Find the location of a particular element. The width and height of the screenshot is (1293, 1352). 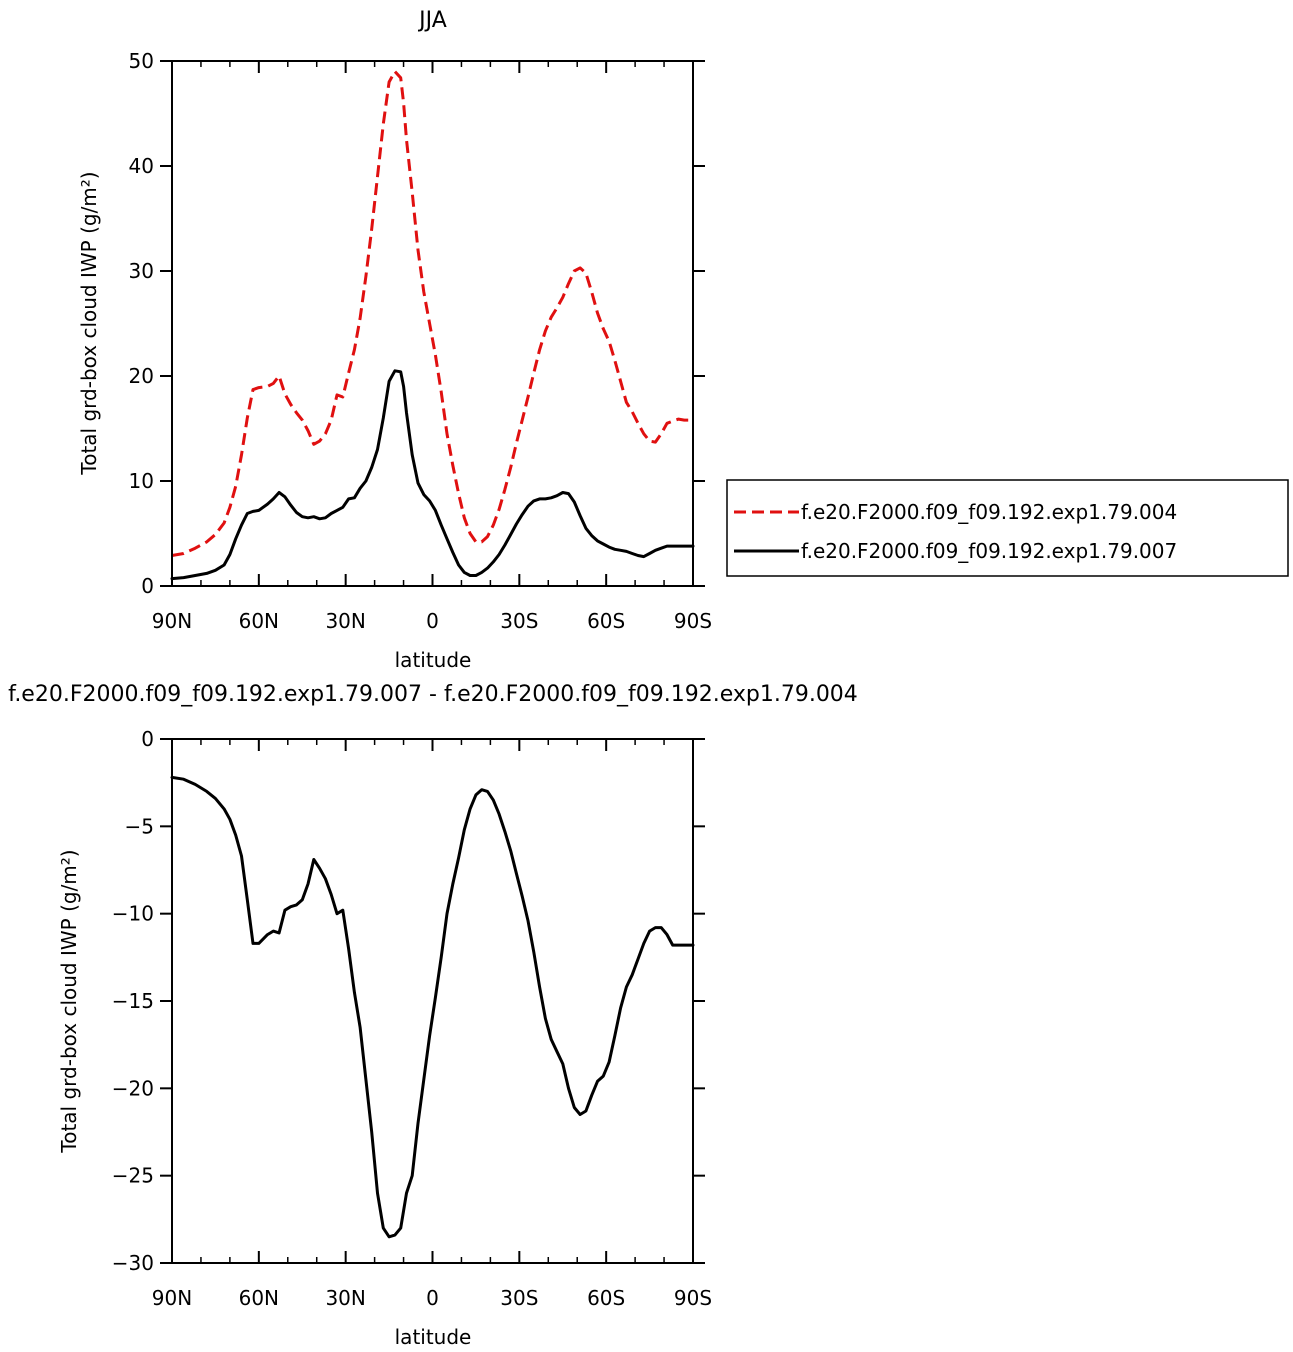

bottom-y-tick-label: −5 is located at coordinates (139, 826).